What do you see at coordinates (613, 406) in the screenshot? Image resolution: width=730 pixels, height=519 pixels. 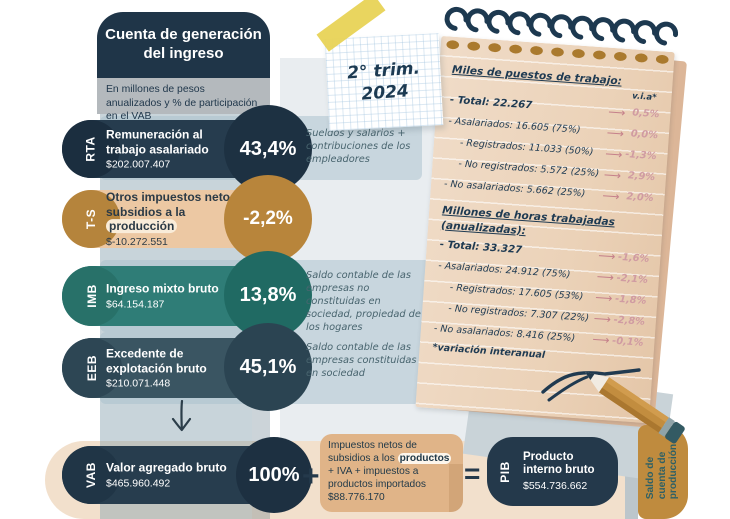 I see `pencil-icon` at bounding box center [613, 406].